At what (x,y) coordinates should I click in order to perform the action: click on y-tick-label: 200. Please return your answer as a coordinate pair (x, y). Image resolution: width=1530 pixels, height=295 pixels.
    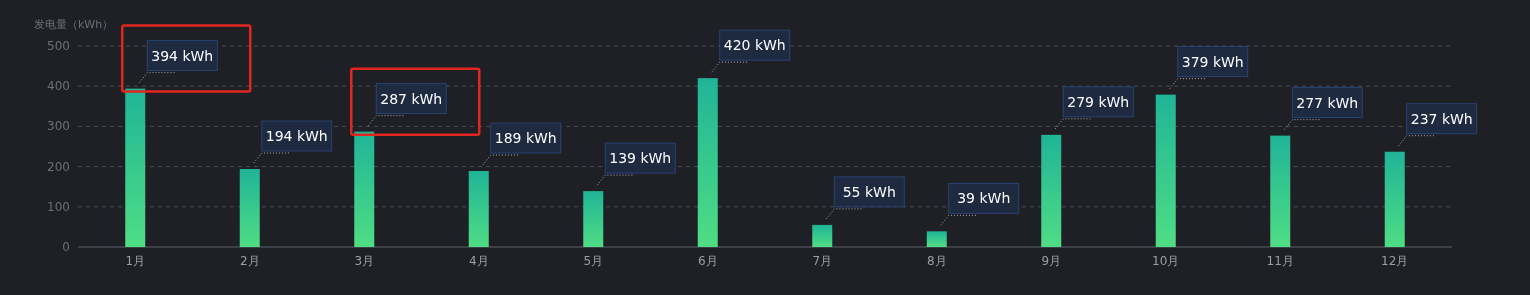
    Looking at the image, I should click on (58, 166).